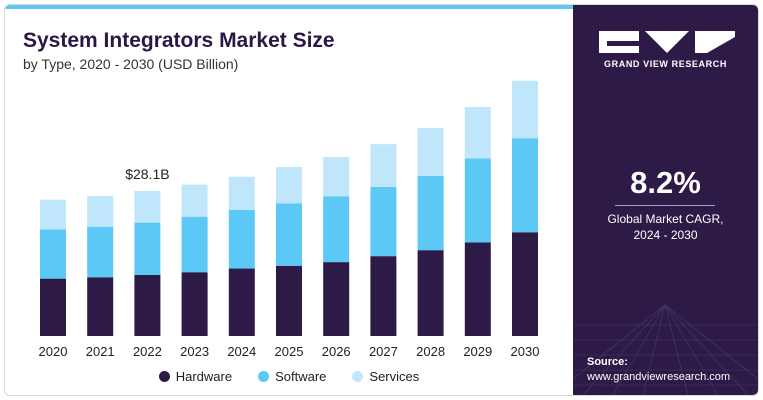 The image size is (763, 400). Describe the element at coordinates (289, 7) in the screenshot. I see `accent-bar` at that location.